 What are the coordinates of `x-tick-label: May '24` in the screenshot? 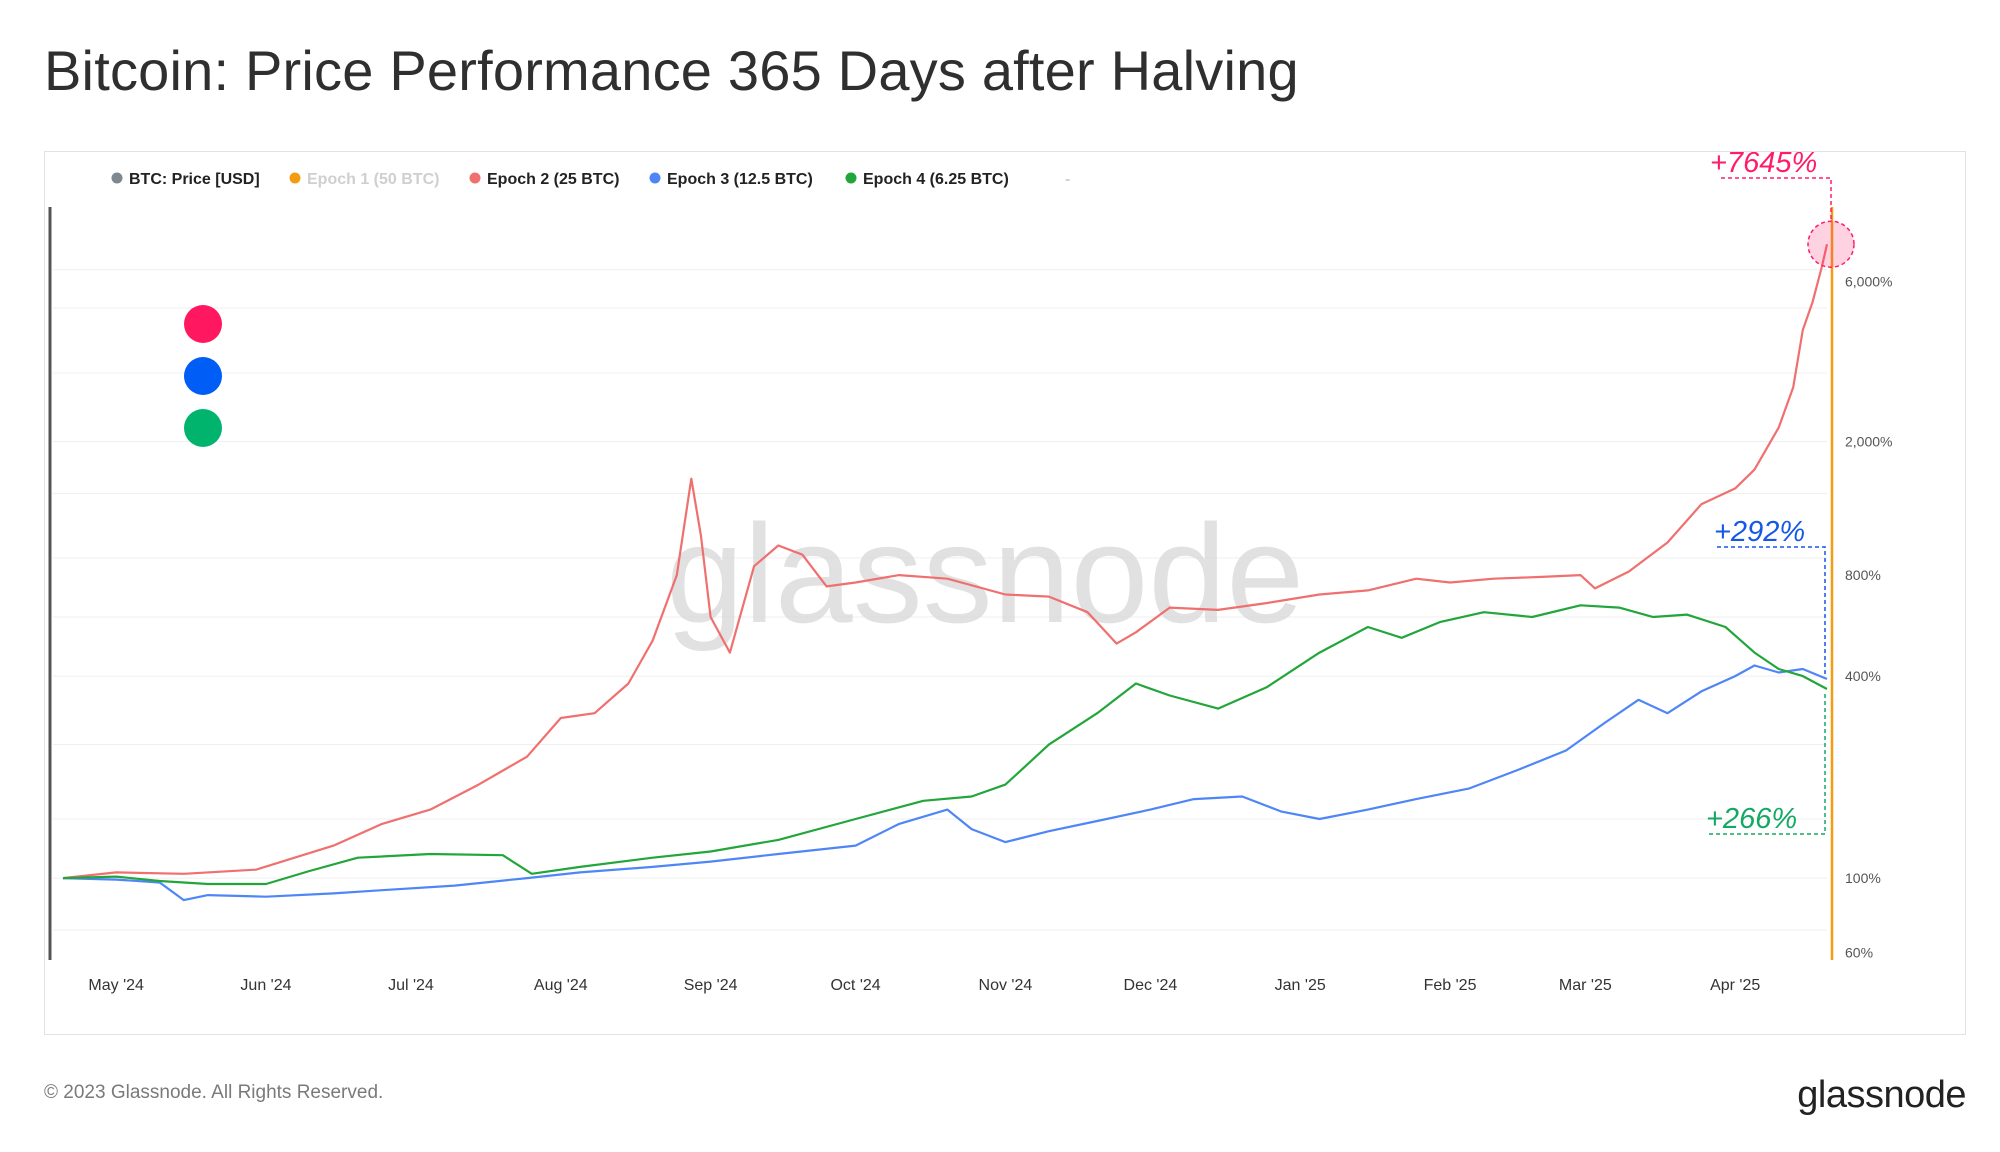 It's located at (116, 985).